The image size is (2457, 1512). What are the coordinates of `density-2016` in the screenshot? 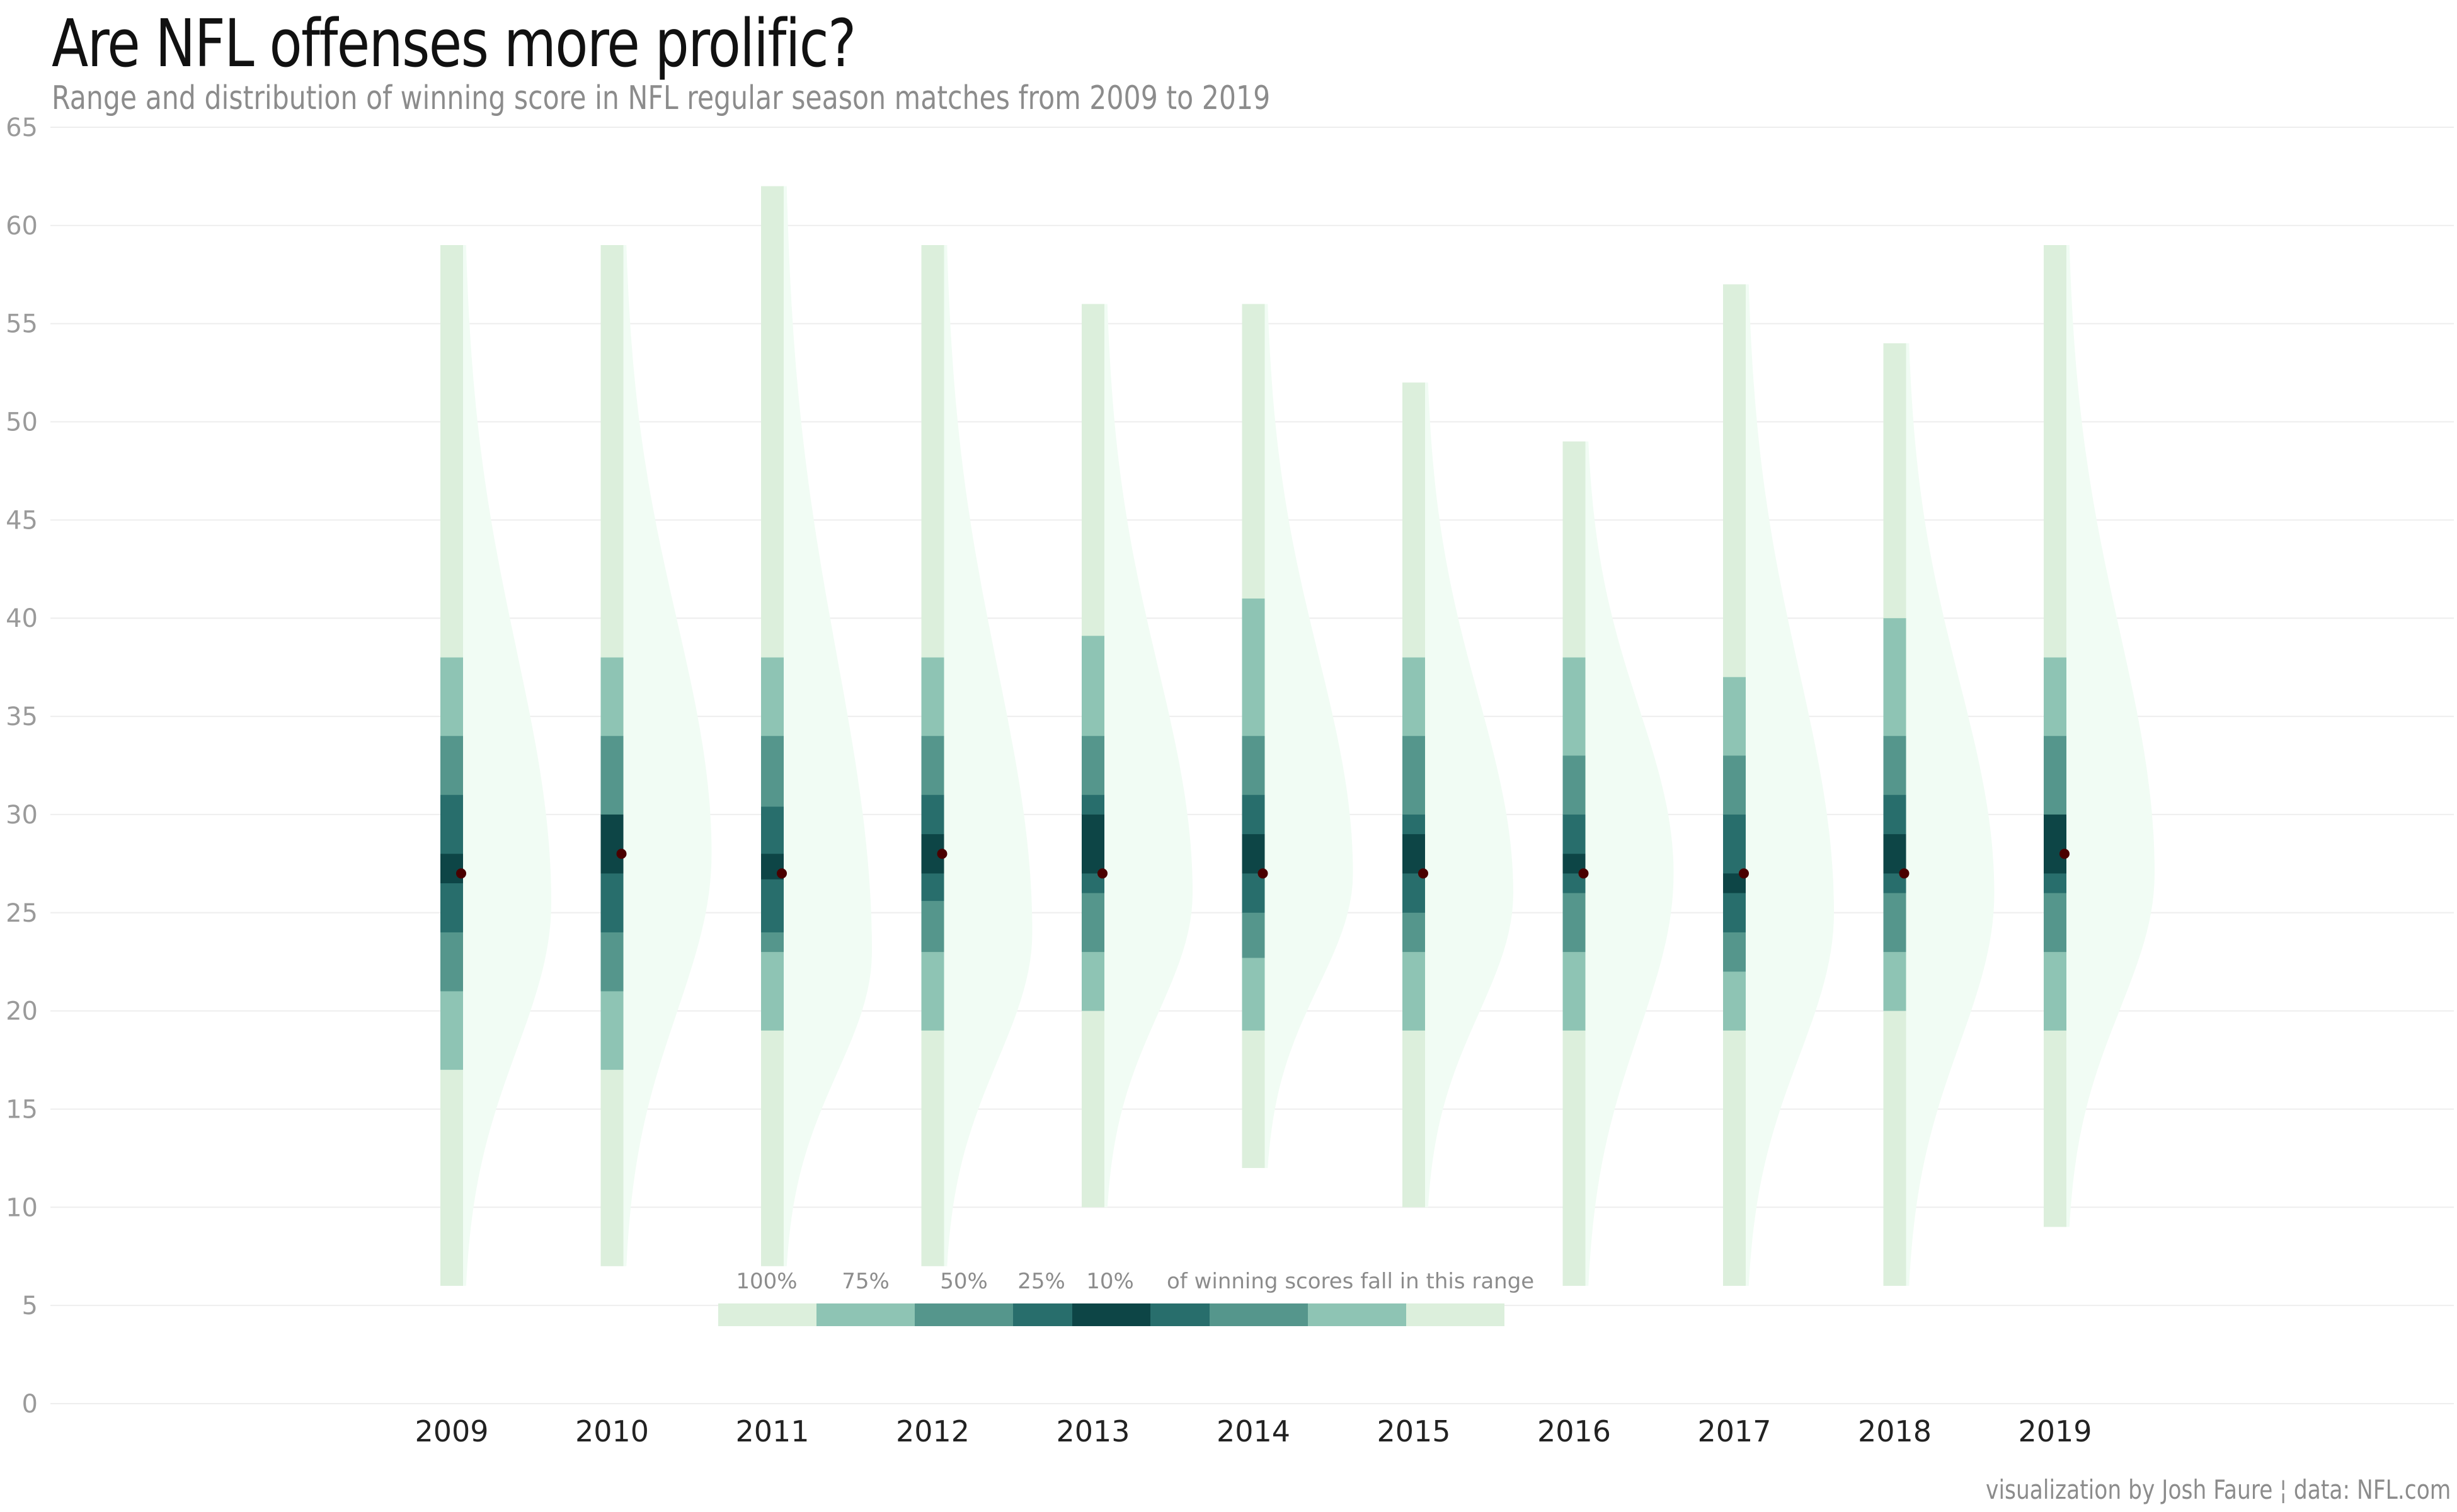 It's located at (1629, 863).